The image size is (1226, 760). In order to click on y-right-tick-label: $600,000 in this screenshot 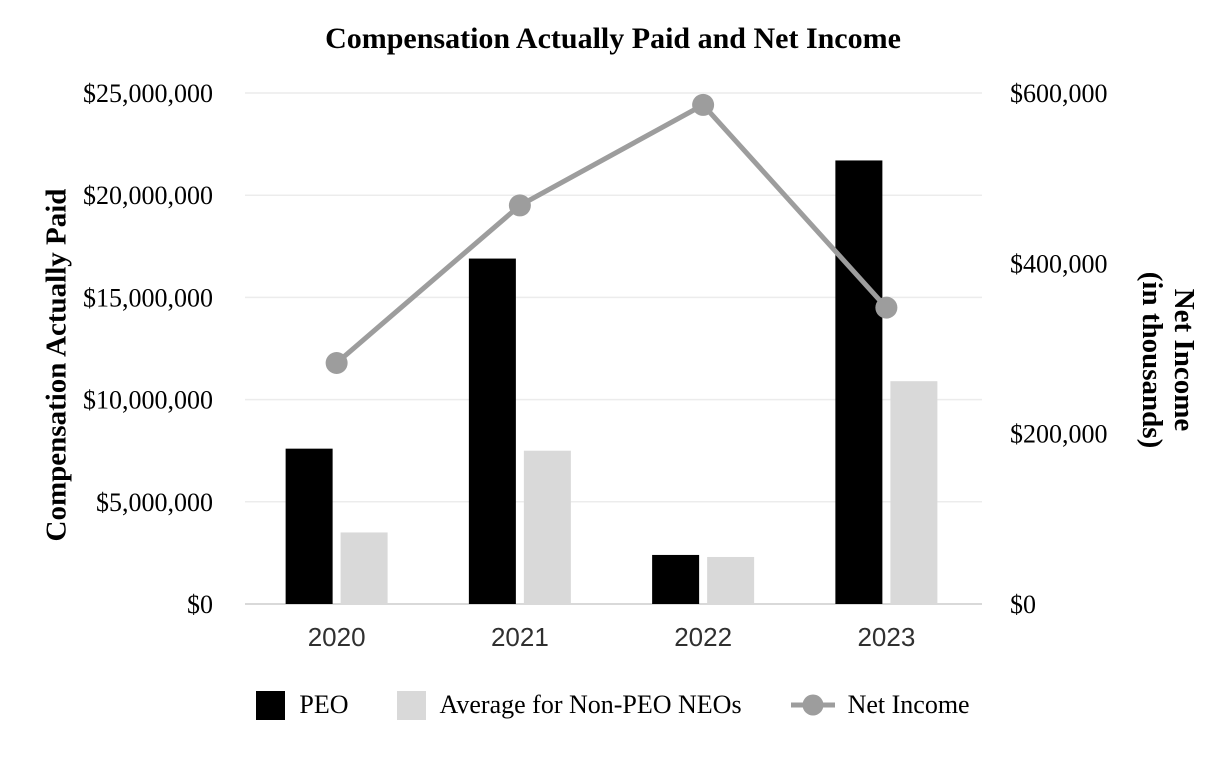, I will do `click(1059, 93)`.